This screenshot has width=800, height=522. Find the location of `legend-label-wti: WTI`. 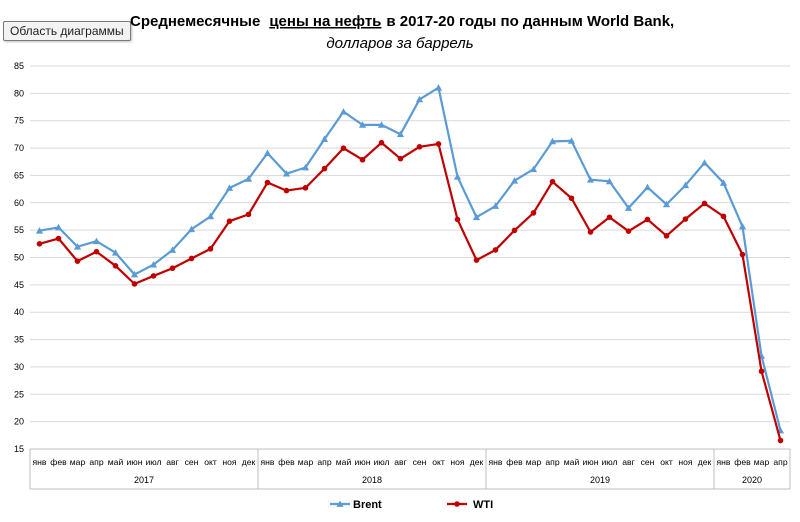

legend-label-wti: WTI is located at coordinates (483, 505).